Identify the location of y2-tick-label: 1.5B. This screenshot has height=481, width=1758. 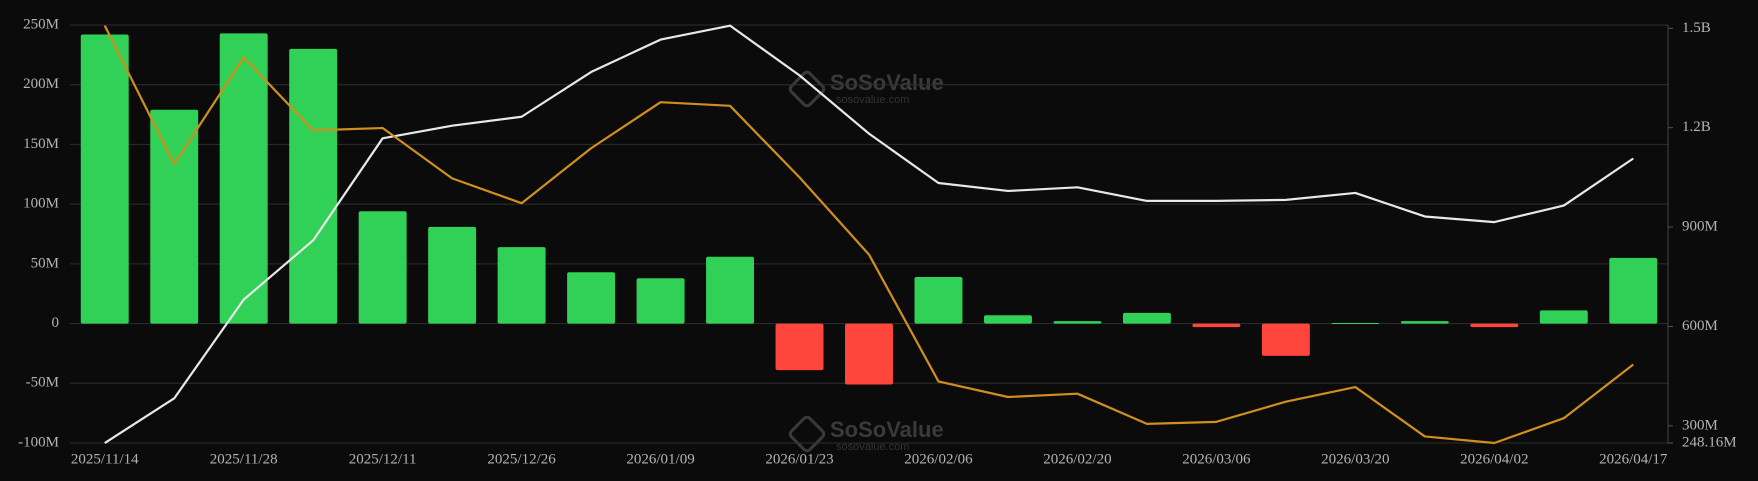
(1696, 28).